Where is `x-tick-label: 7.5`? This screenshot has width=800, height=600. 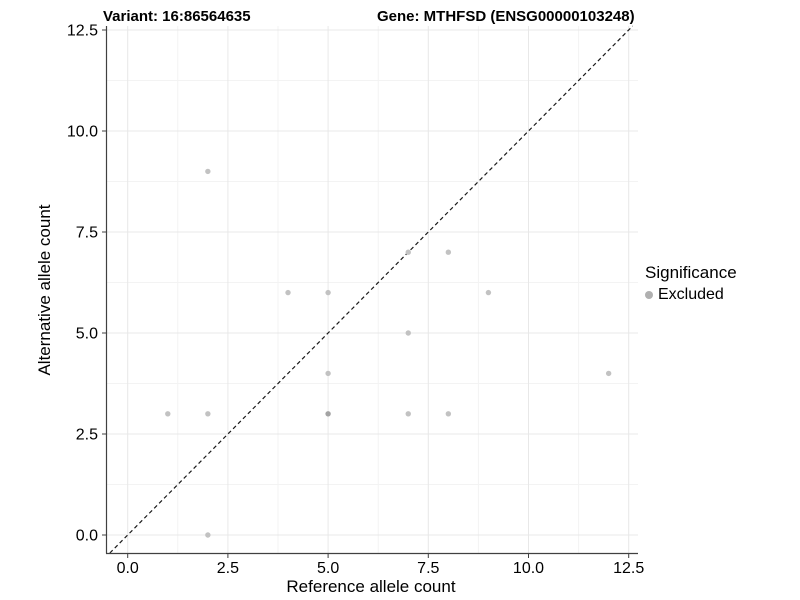 x-tick-label: 7.5 is located at coordinates (428, 568).